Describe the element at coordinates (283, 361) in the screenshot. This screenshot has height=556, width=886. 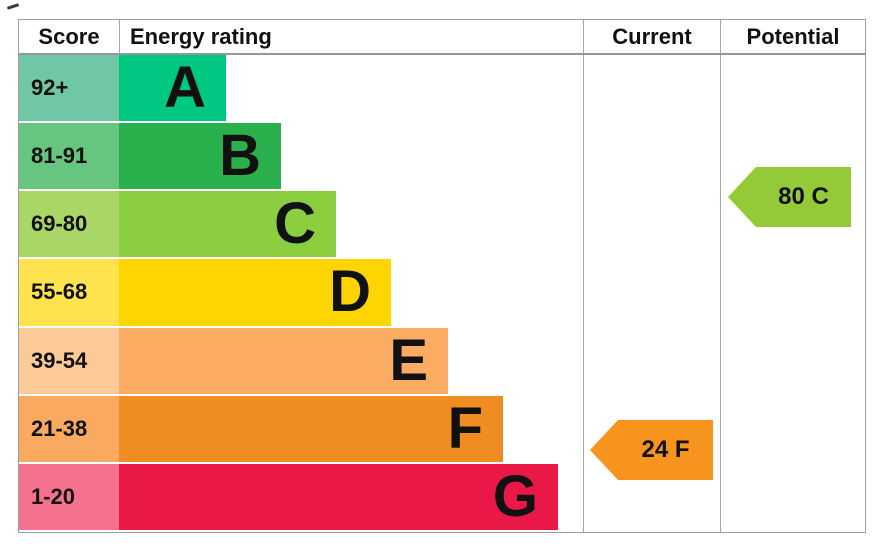
I see `band-bar: E` at that location.